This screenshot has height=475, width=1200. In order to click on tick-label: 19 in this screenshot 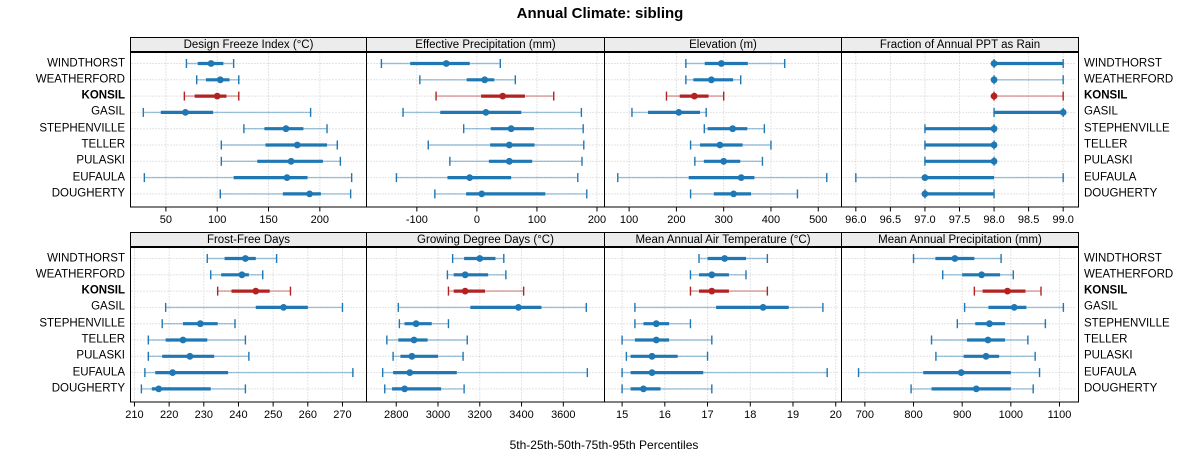, I will do `click(793, 415)`.